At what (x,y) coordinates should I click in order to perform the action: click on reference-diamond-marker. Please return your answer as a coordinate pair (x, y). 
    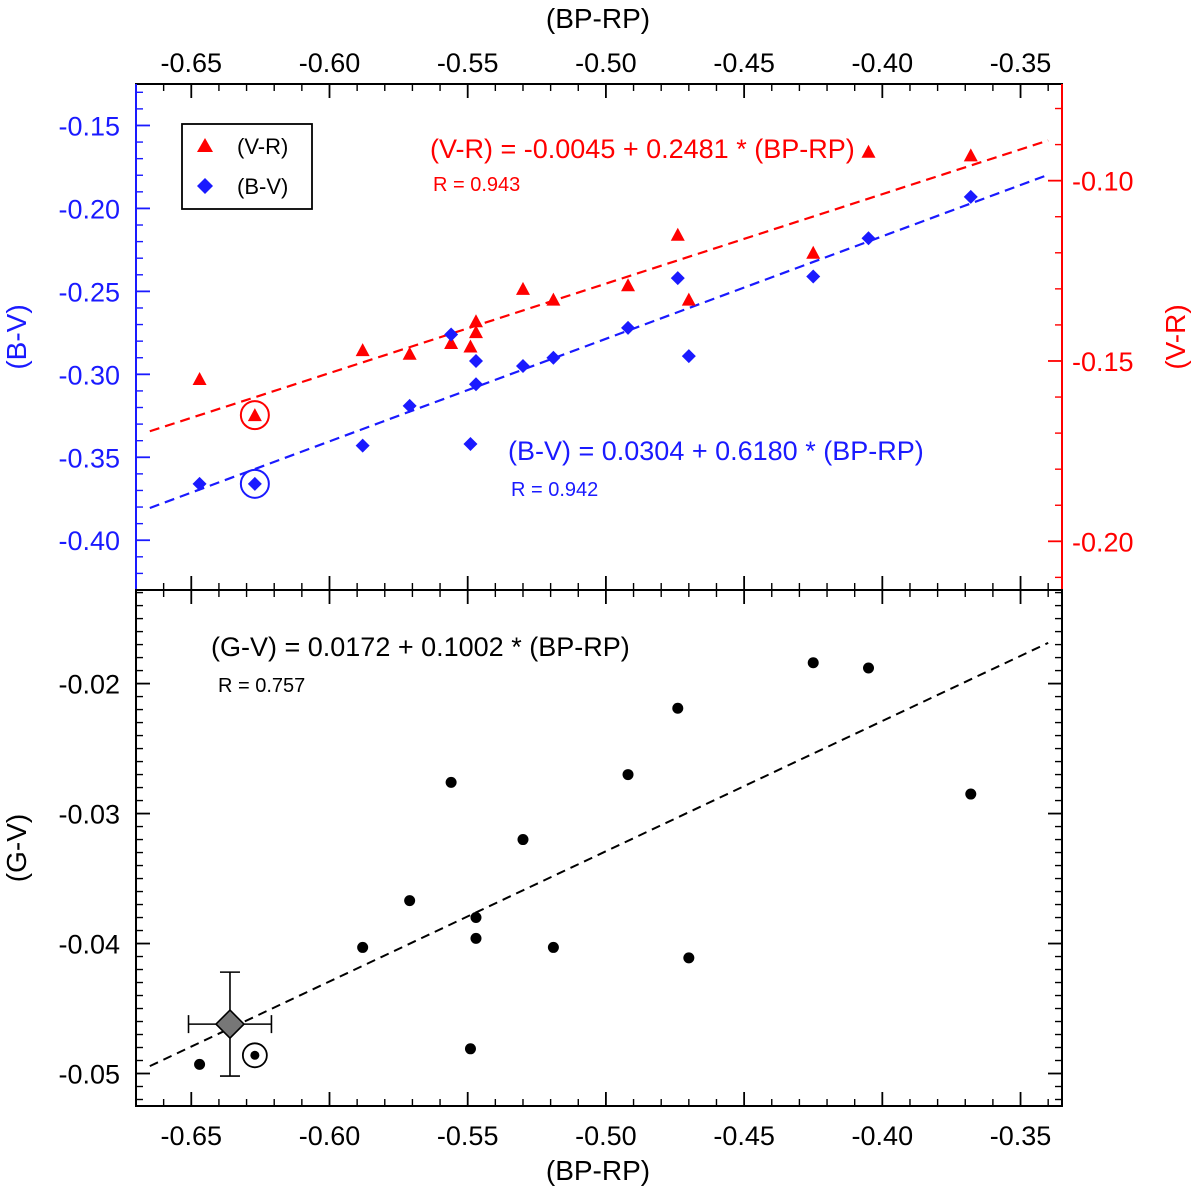
    Looking at the image, I should click on (230, 1024).